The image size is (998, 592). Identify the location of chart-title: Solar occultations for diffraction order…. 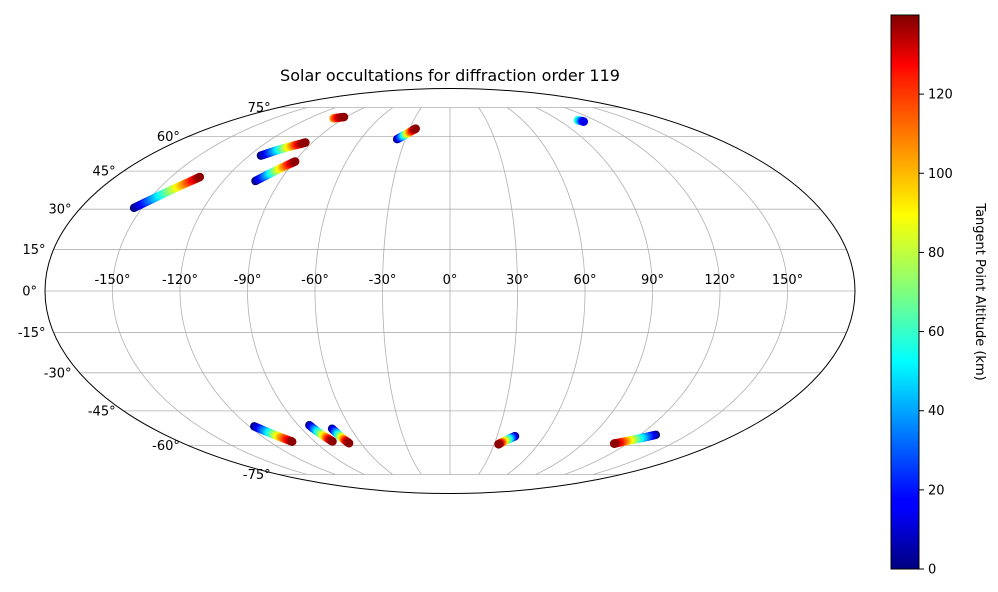
(450, 75).